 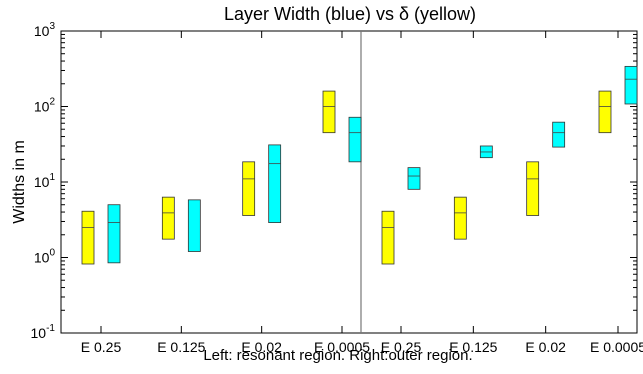 What do you see at coordinates (45, 30) in the screenshot?
I see `y-tick-label: 10³` at bounding box center [45, 30].